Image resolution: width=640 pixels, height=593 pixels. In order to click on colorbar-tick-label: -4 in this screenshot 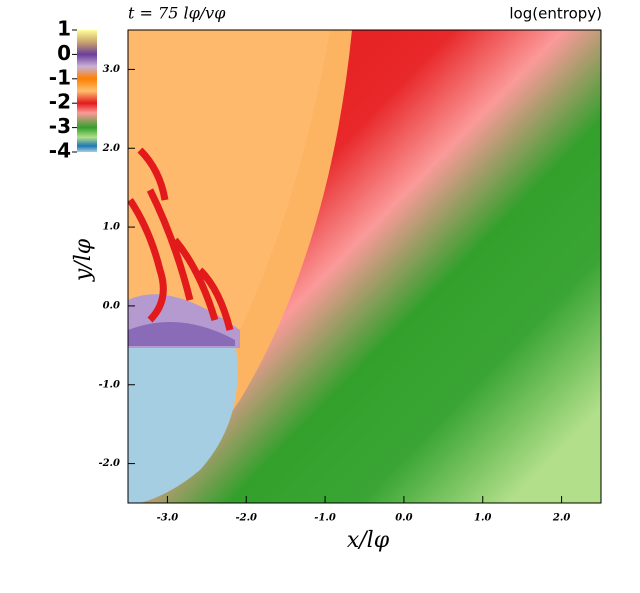, I will do `click(60, 151)`.